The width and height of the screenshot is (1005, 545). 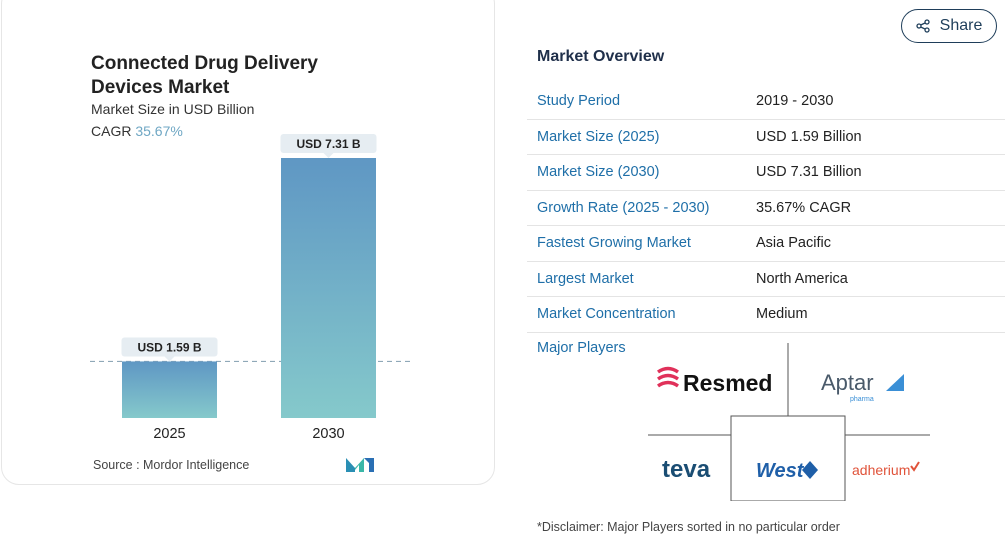 I want to click on overview-key: Market Size (2025), so click(x=598, y=136).